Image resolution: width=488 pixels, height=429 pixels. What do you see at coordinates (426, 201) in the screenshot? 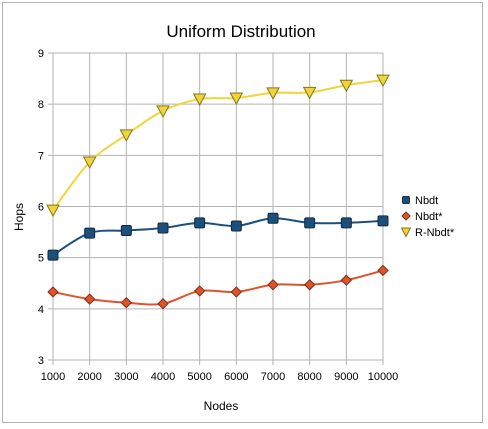
I see `legend-label: Nbdt` at bounding box center [426, 201].